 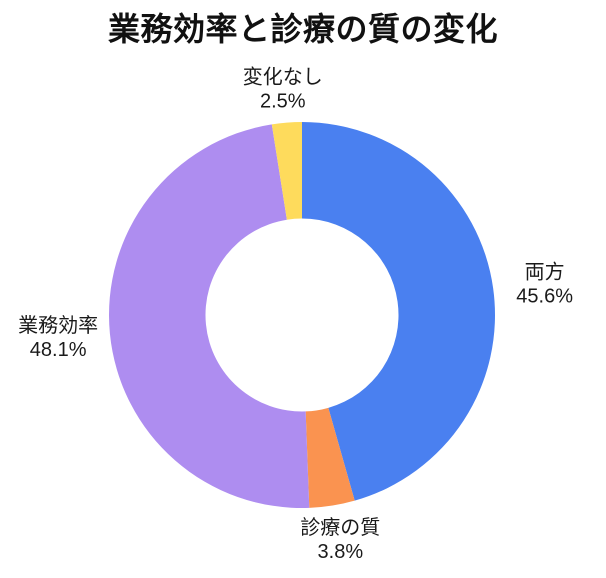 What do you see at coordinates (283, 102) in the screenshot?
I see `slice-label-percent: 2.5%` at bounding box center [283, 102].